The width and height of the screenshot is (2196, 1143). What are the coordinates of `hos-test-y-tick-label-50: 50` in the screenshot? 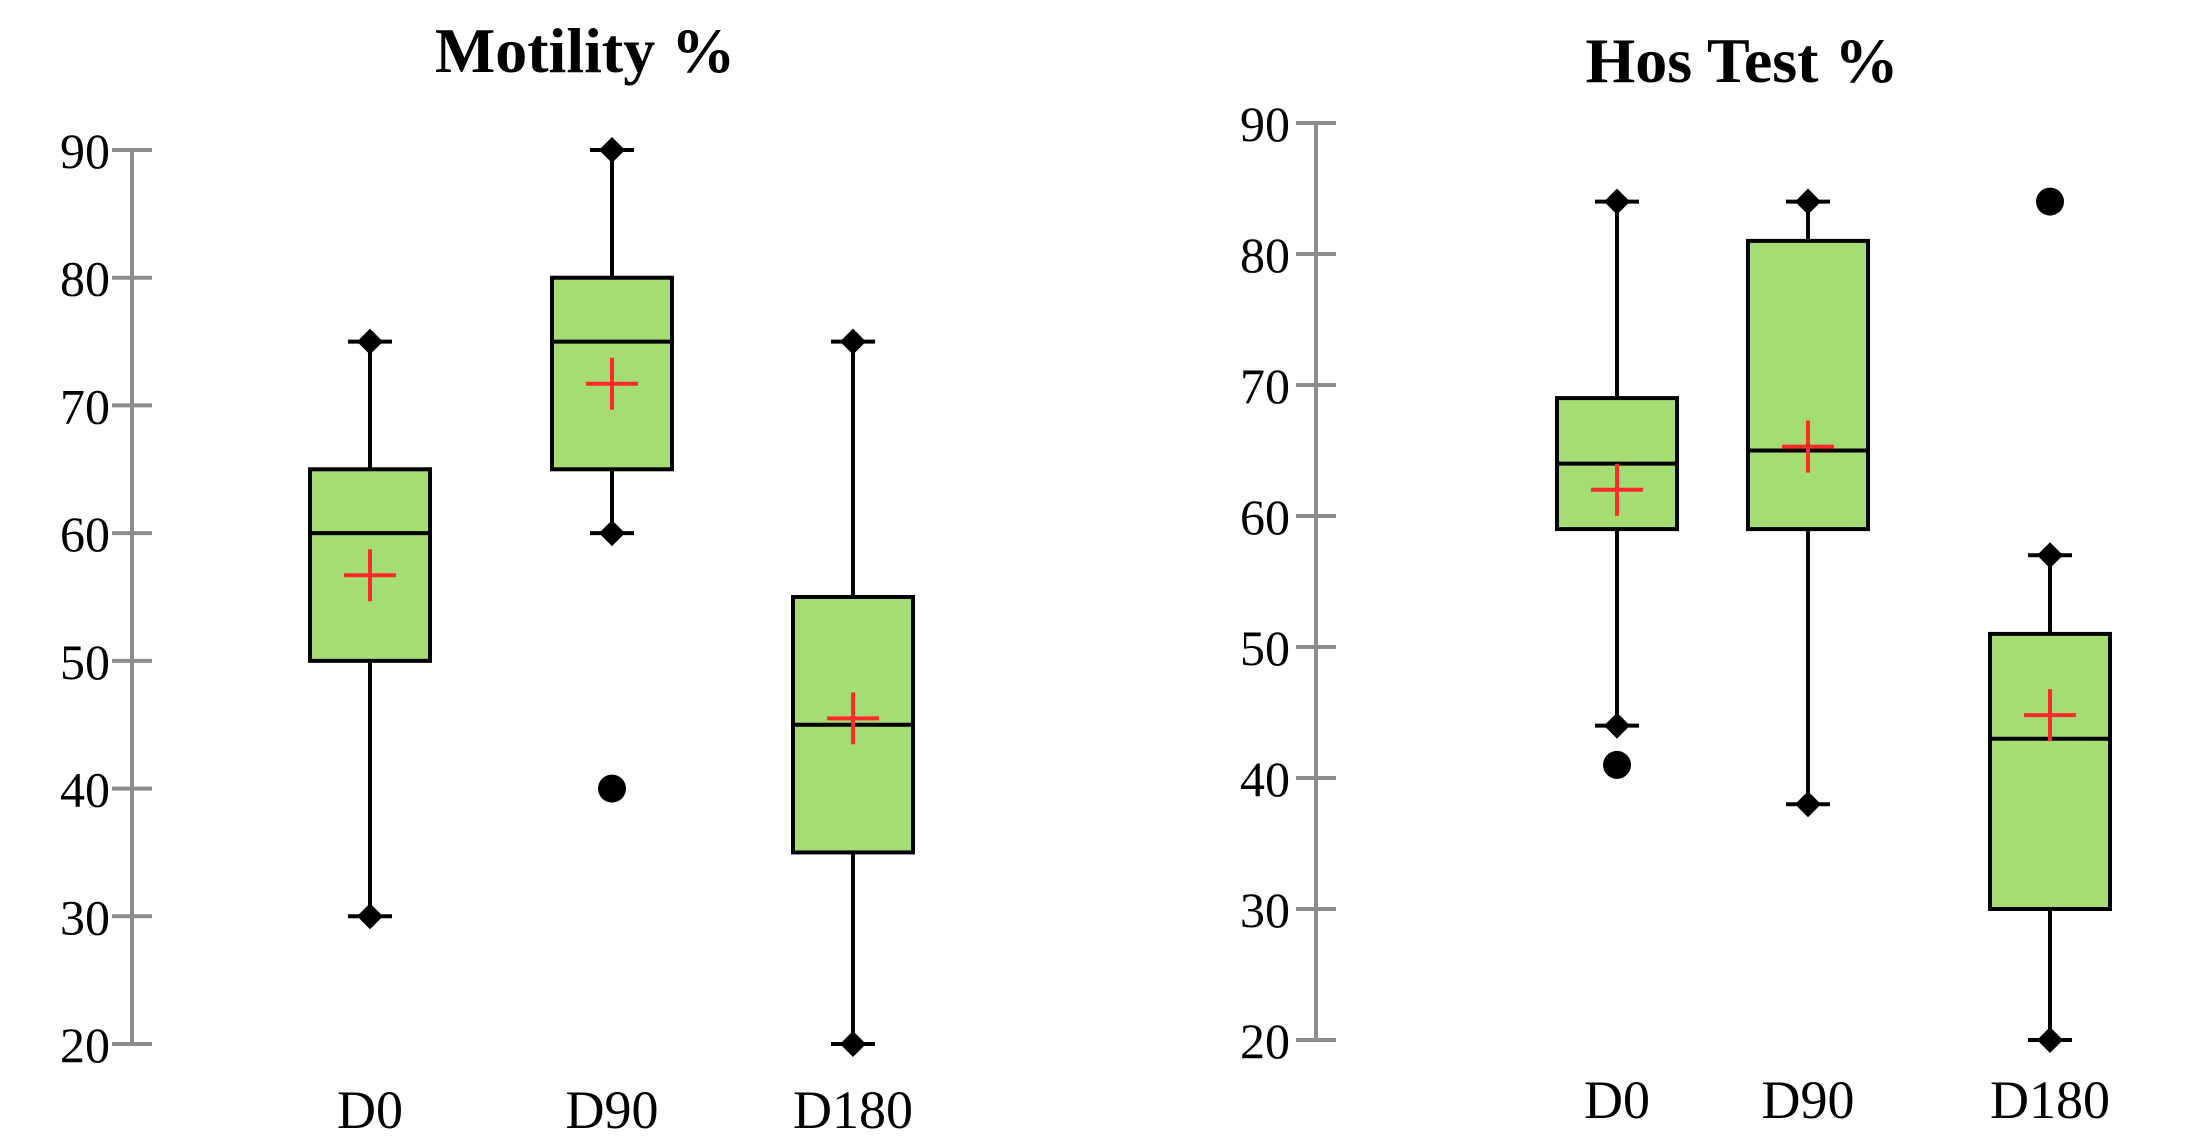 It's located at (1265, 648).